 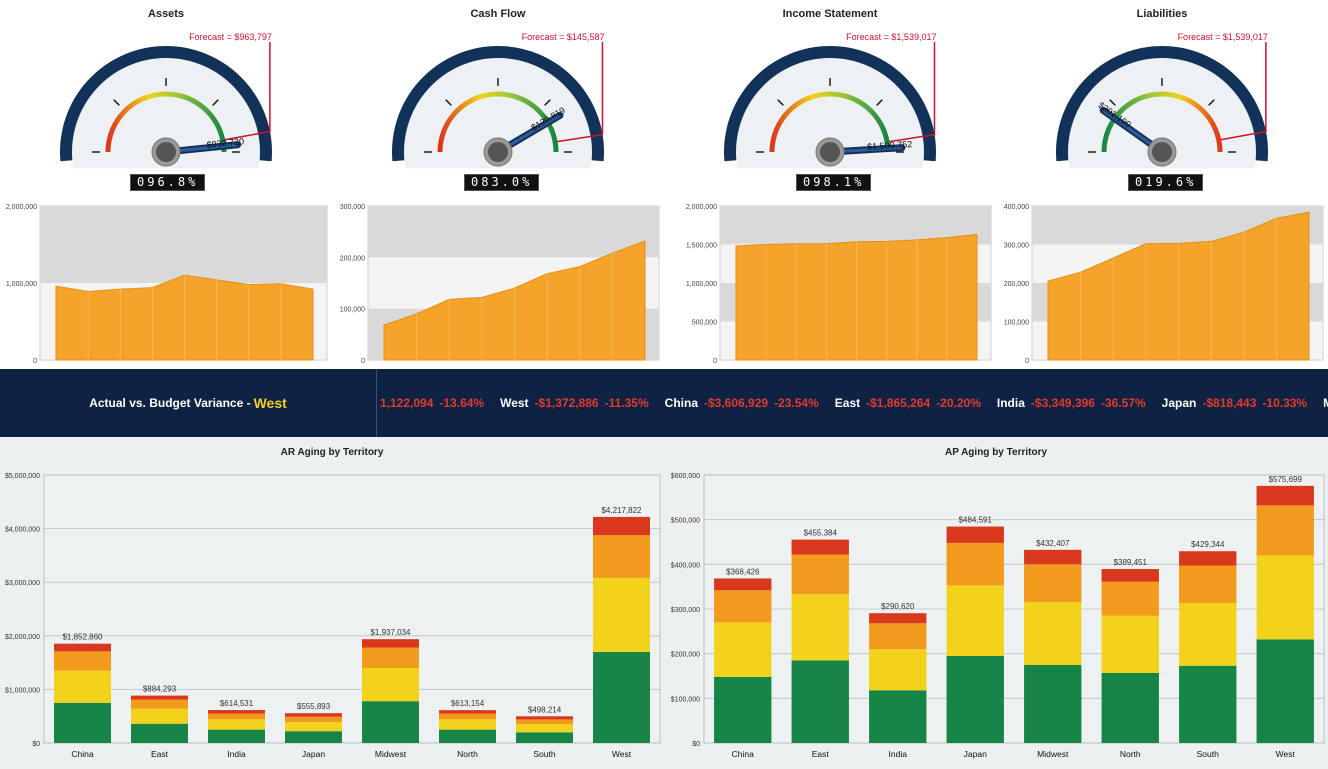 What do you see at coordinates (545, 709) in the screenshot?
I see `bar-total-label: $498,214` at bounding box center [545, 709].